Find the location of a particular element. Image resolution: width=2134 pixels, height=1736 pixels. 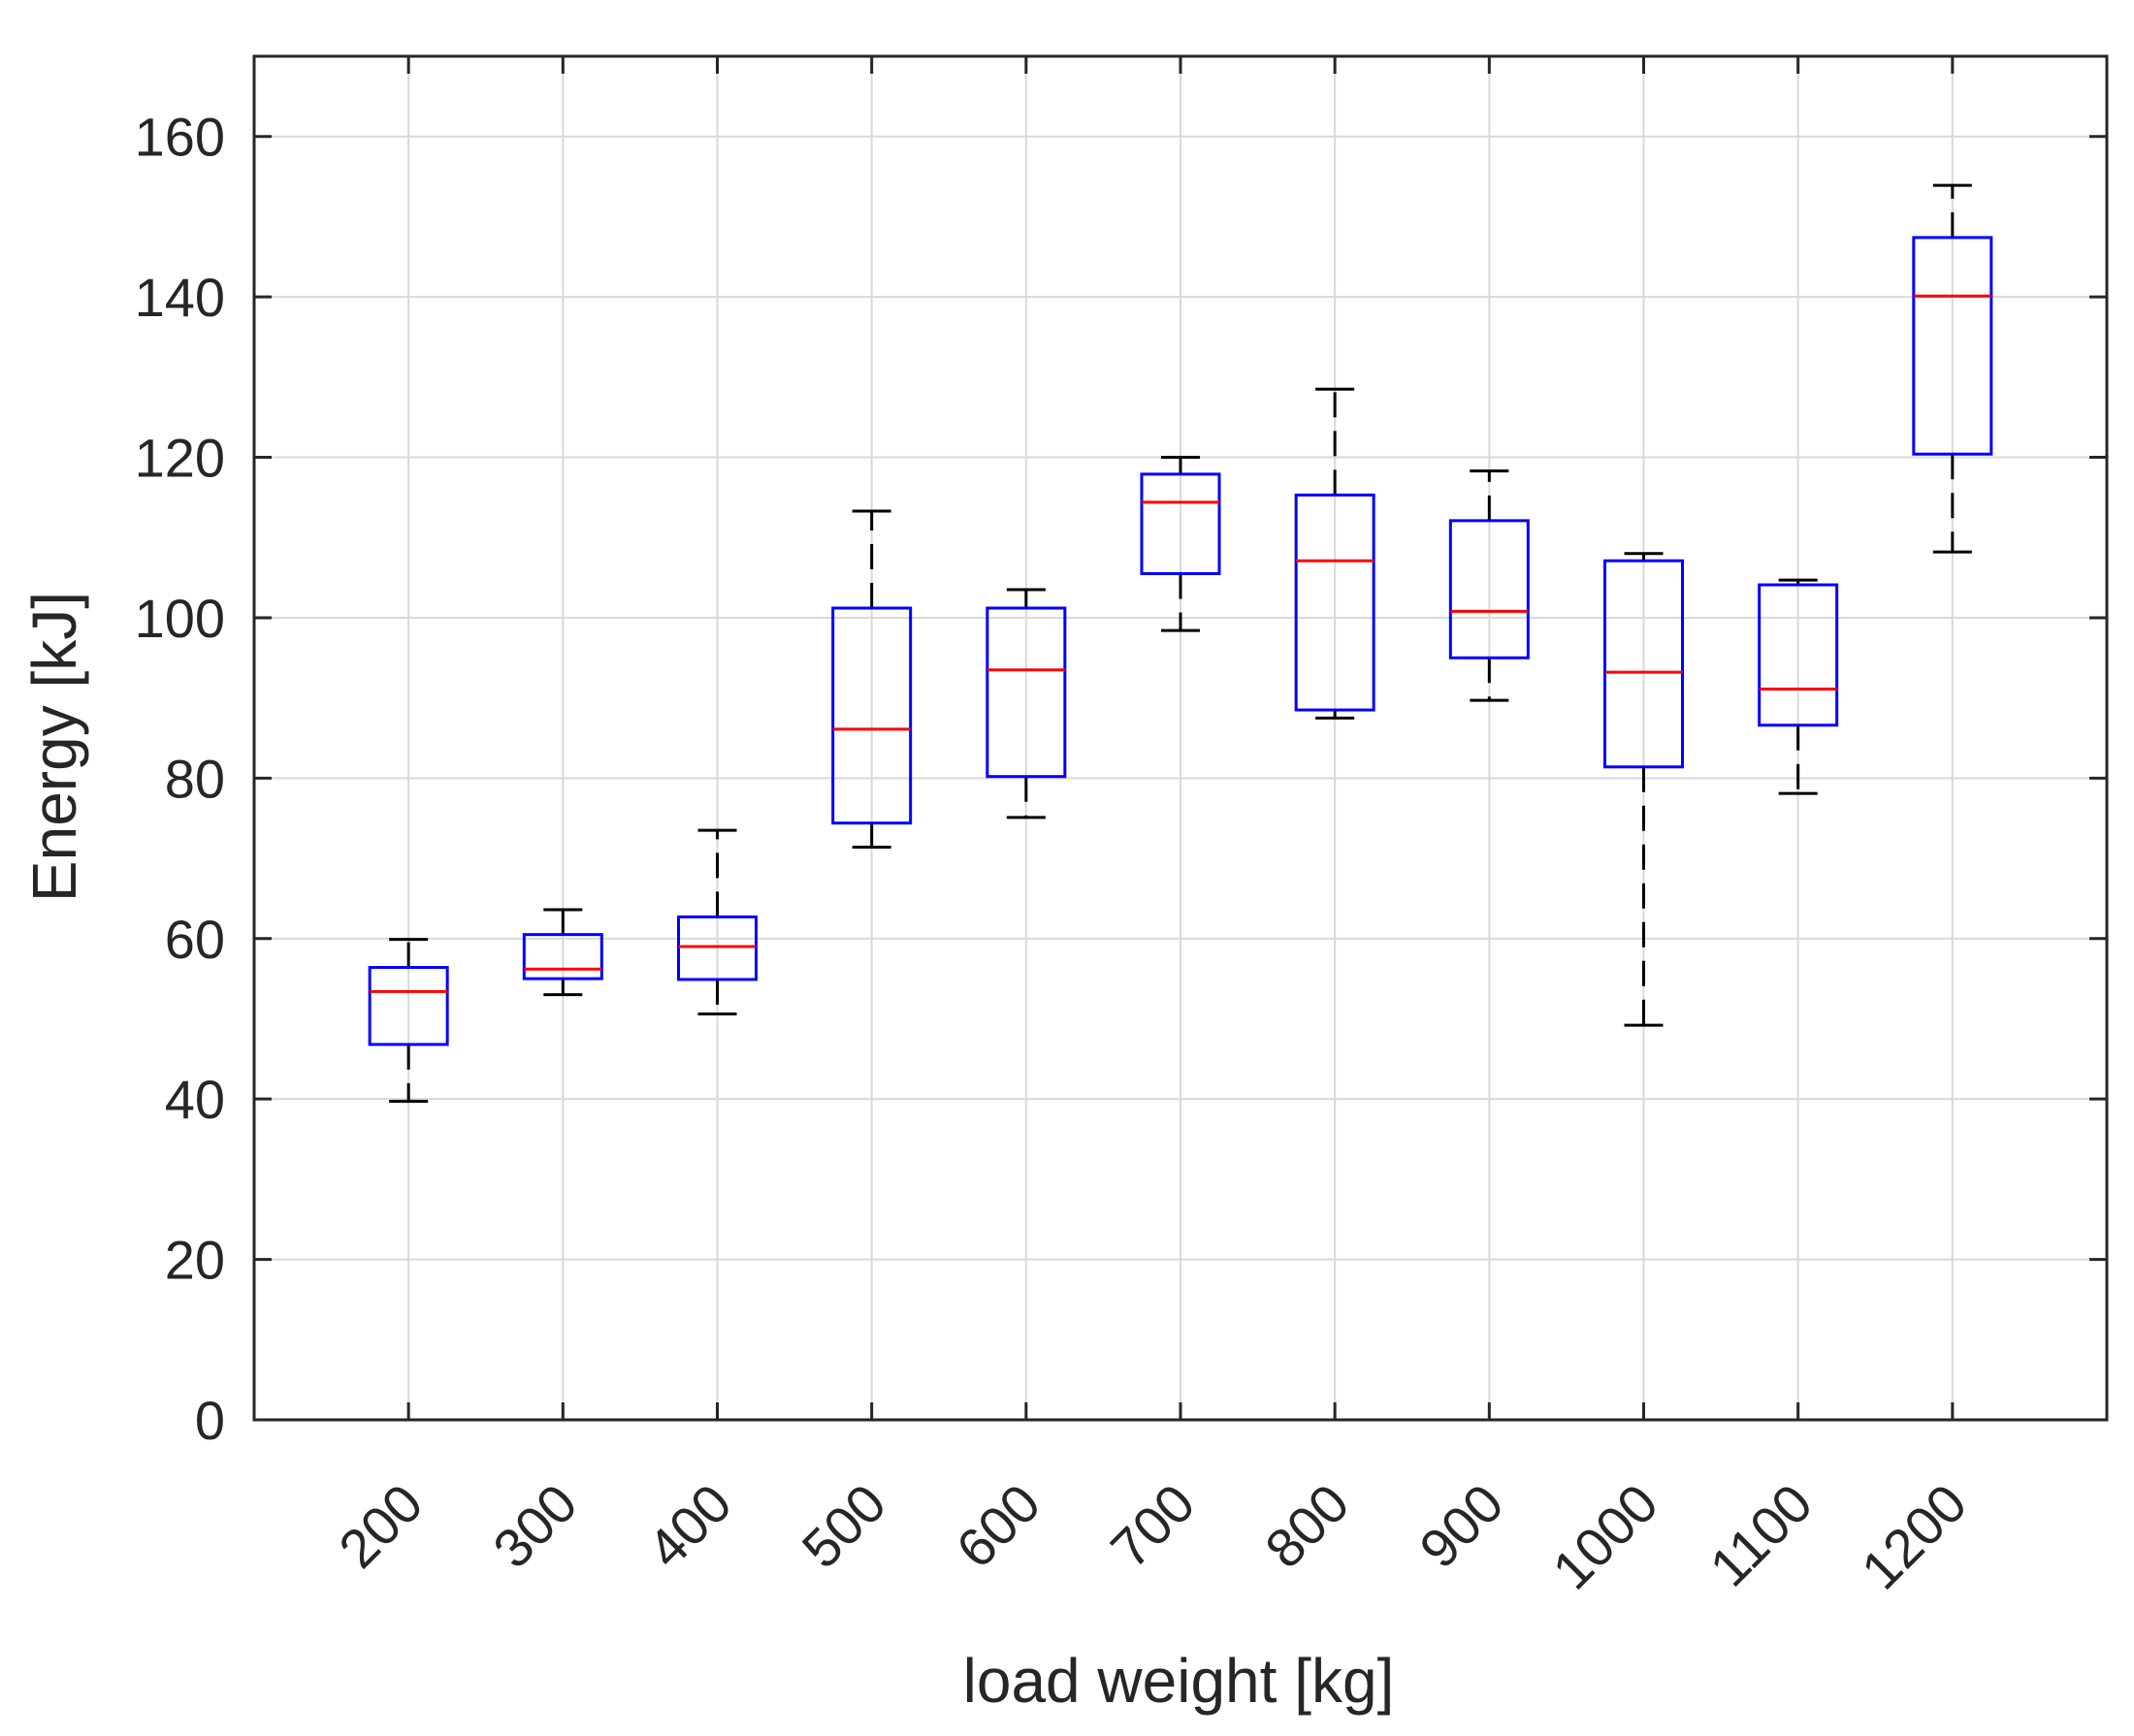

y-tick-label: 40 is located at coordinates (195, 1099).